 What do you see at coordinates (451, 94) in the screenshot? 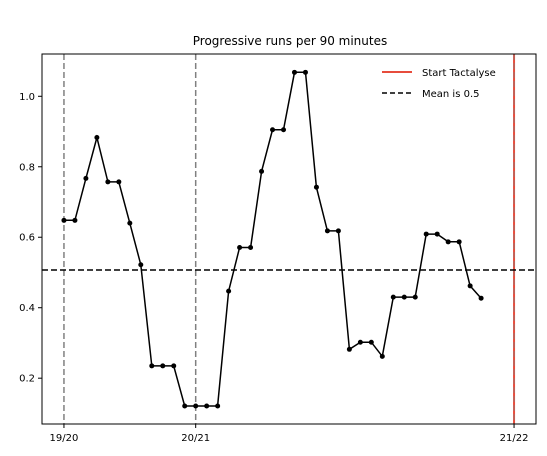
I see `legend-mean-label: Mean is 0.5` at bounding box center [451, 94].